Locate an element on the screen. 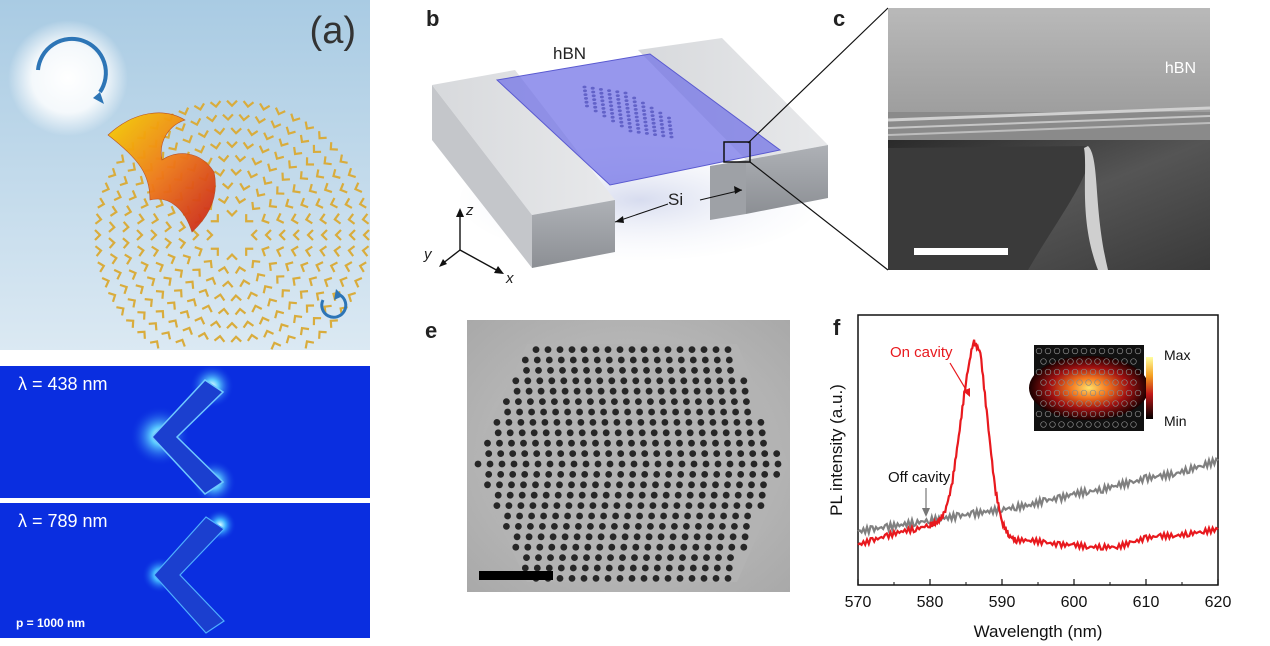 The width and height of the screenshot is (1270, 646). wavelength-label-789: λ = 789 nm is located at coordinates (63, 521).